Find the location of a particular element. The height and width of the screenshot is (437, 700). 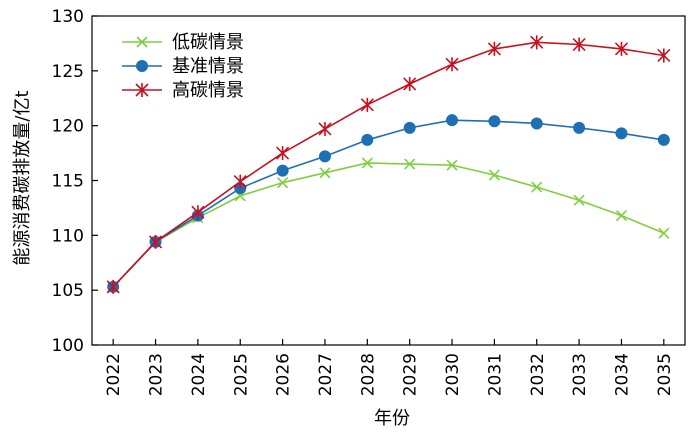

x-tick-label: 2033 is located at coordinates (580, 374).